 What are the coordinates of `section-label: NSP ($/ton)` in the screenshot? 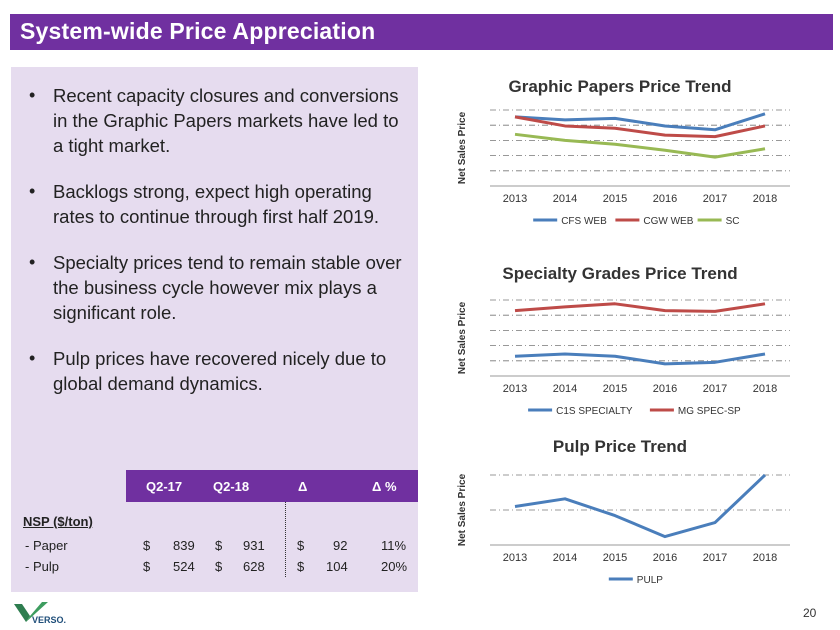 It's located at (58, 521).